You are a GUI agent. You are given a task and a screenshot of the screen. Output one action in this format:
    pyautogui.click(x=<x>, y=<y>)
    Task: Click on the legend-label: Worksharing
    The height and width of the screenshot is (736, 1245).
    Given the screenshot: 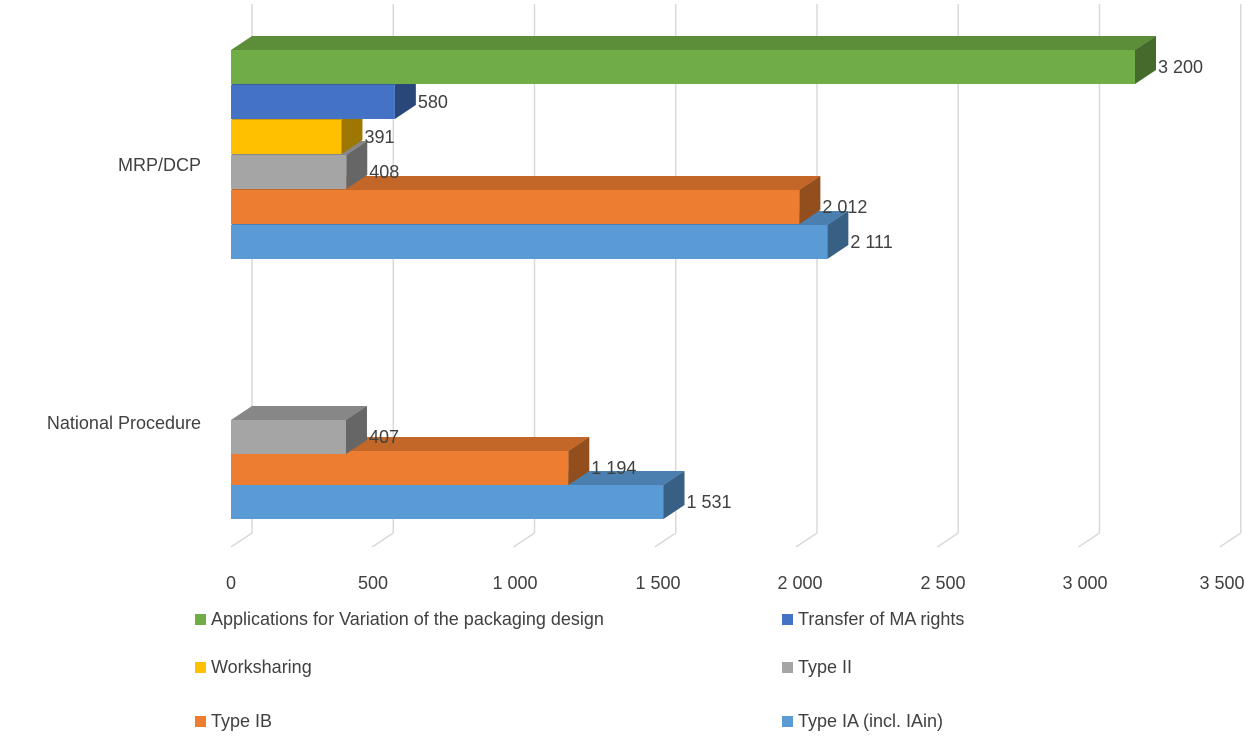 What is the action you would take?
    pyautogui.click(x=261, y=667)
    